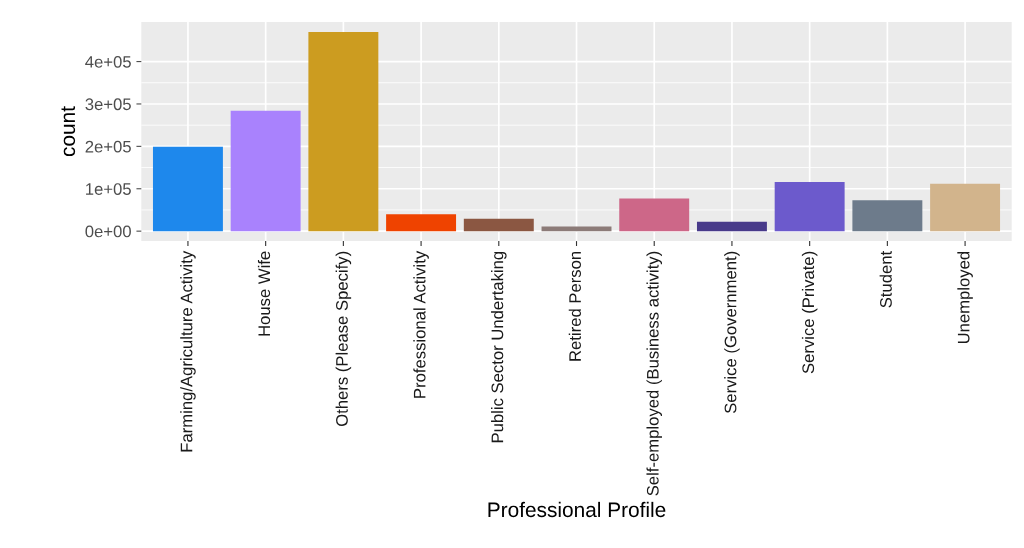  What do you see at coordinates (108, 189) in the screenshot?
I see `y-tick-label: 1e+05` at bounding box center [108, 189].